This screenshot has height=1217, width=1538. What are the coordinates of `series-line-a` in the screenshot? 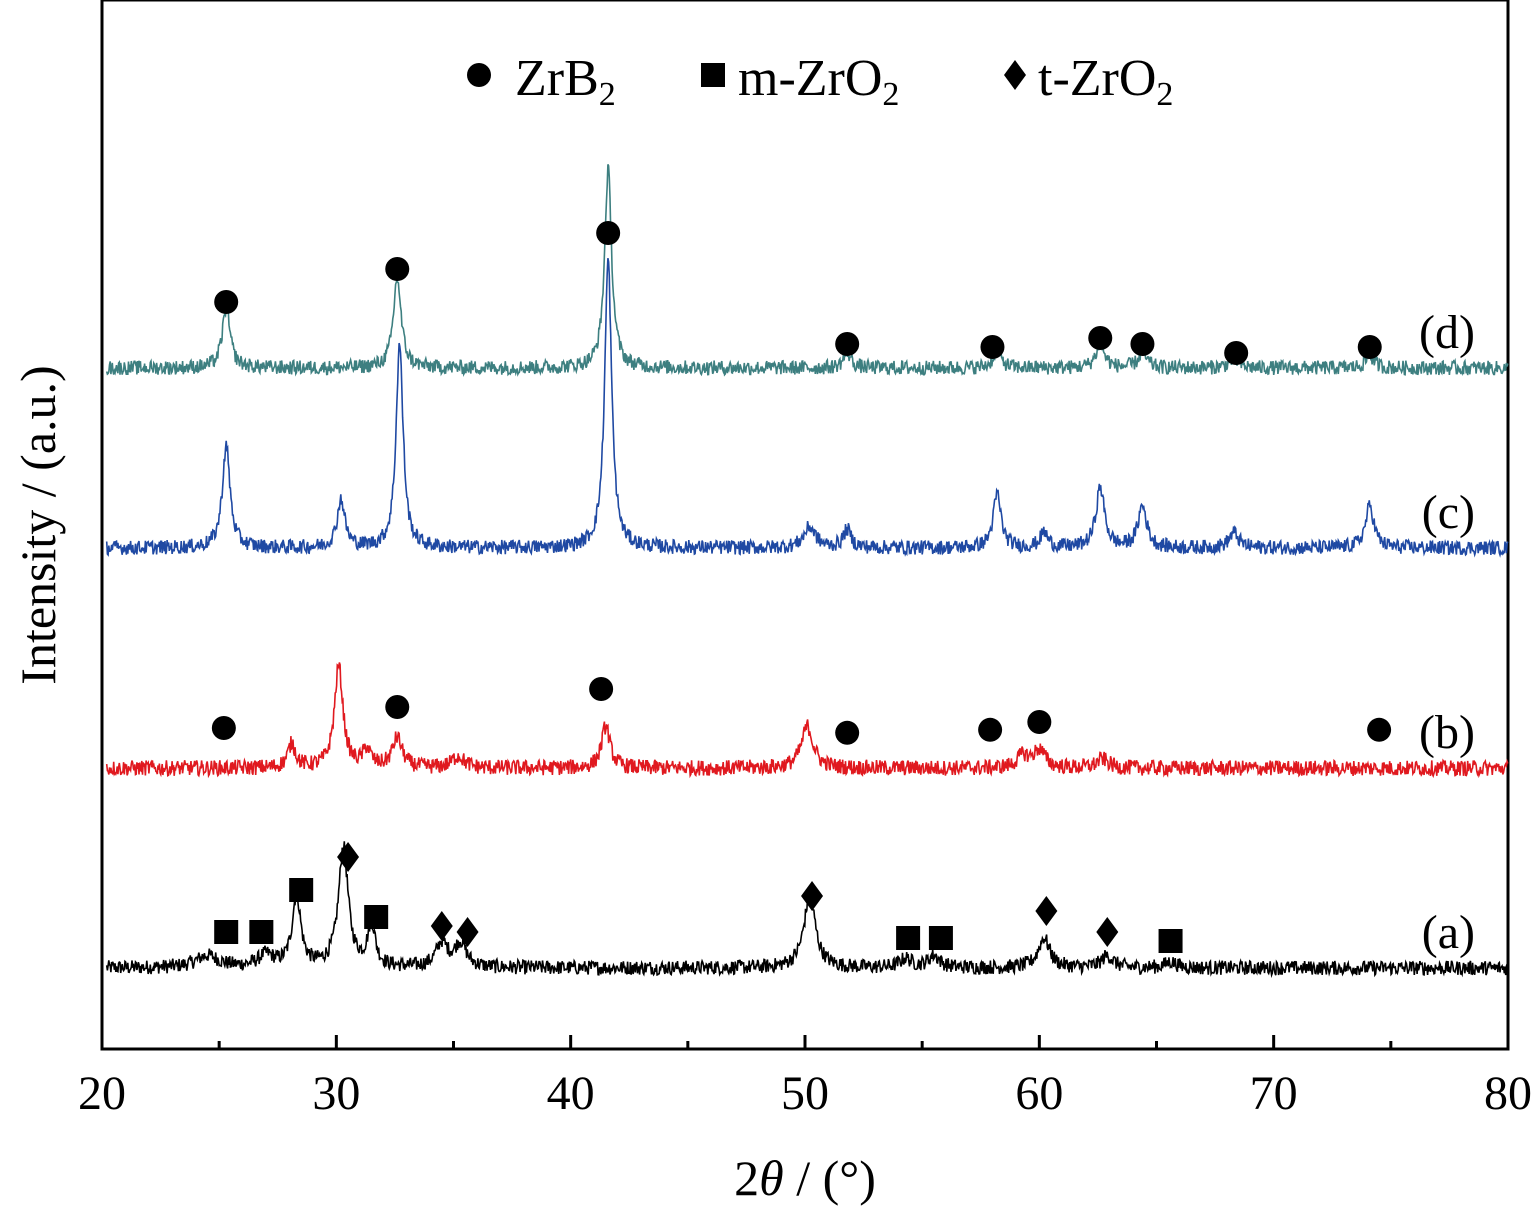 It's located at (807, 910).